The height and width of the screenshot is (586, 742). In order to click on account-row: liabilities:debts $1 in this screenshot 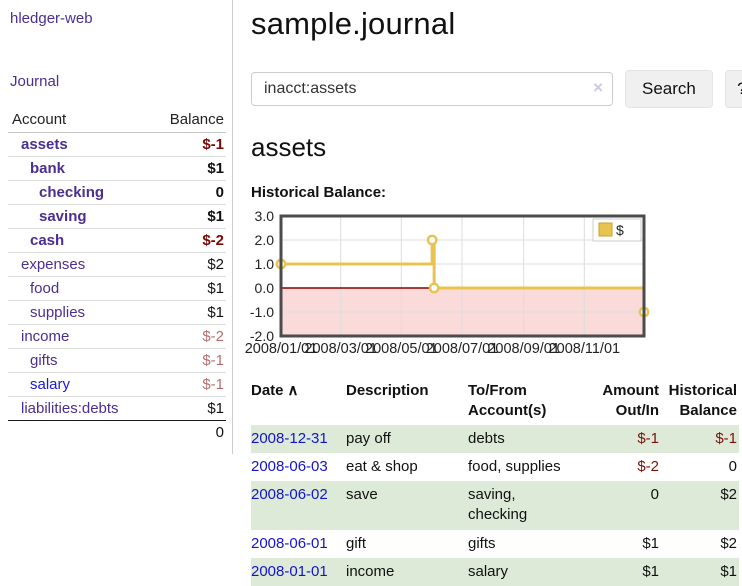, I will do `click(117, 408)`.